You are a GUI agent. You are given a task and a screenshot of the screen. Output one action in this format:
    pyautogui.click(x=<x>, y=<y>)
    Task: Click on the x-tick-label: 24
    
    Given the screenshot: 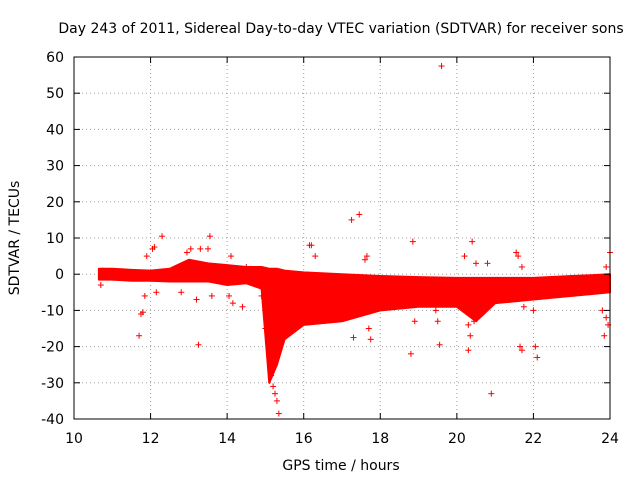 What is the action you would take?
    pyautogui.click(x=610, y=439)
    